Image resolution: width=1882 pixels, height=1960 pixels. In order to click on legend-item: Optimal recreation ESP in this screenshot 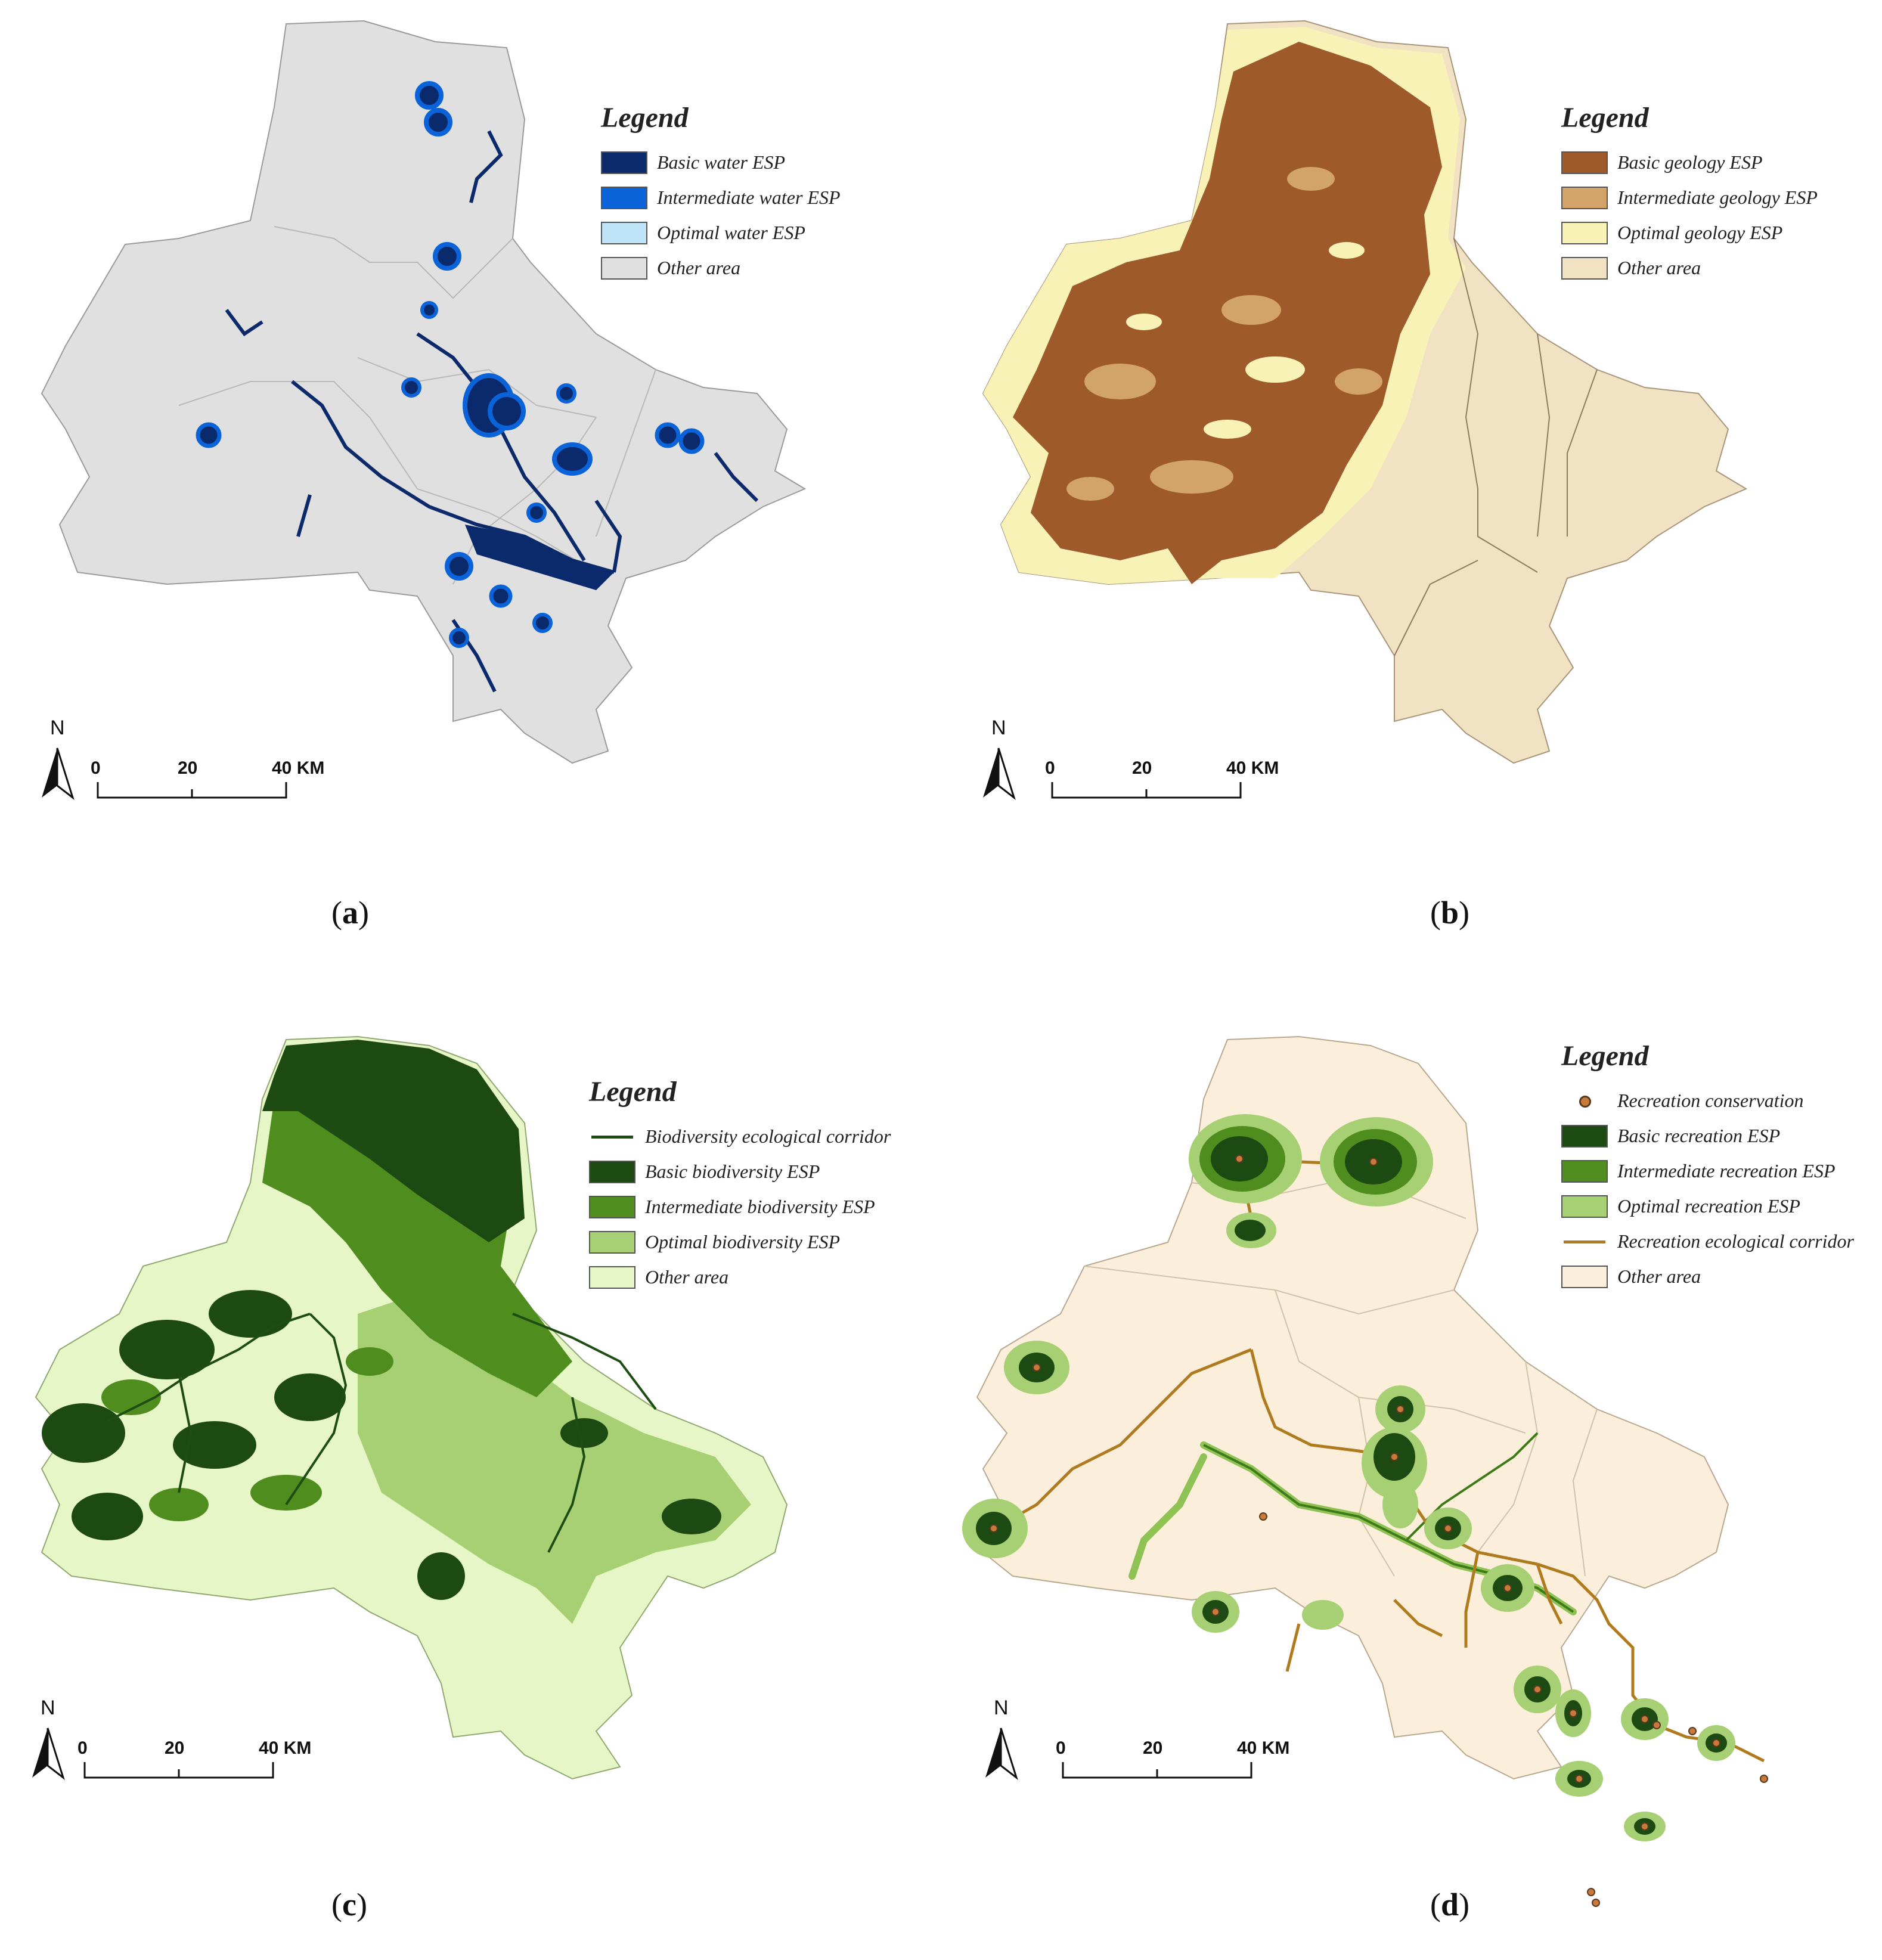, I will do `click(1708, 1206)`.